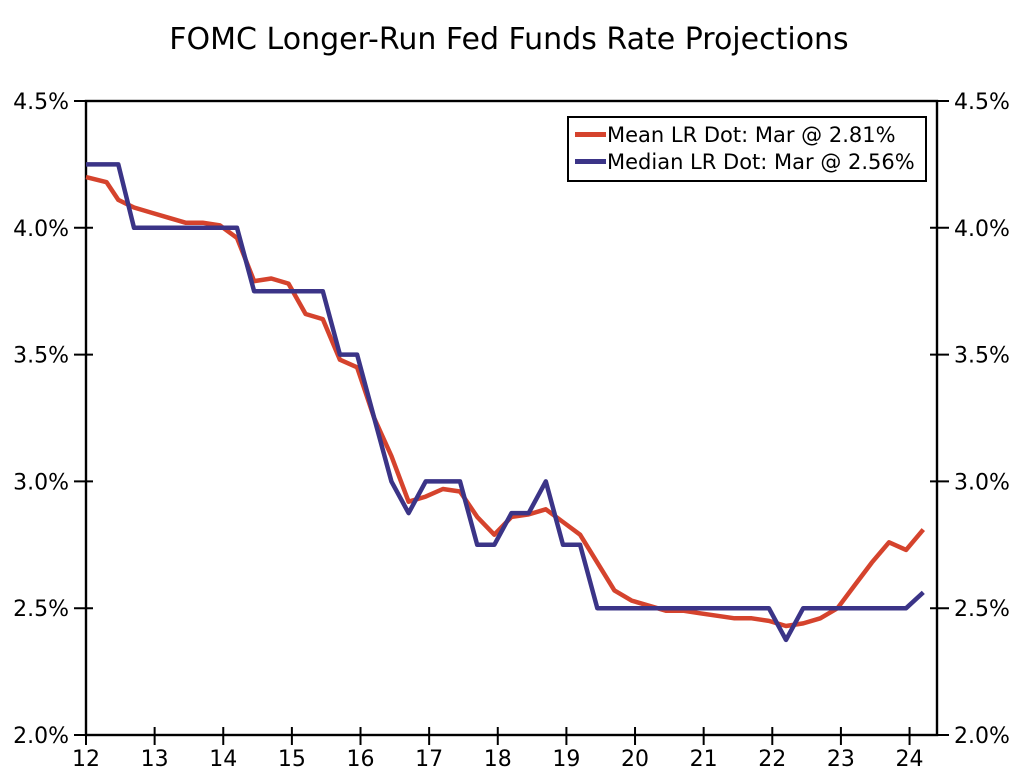 The height and width of the screenshot is (780, 1018). I want to click on legend-label-mean: Mean LR Dot: Mar @ 2.81%, so click(751, 134).